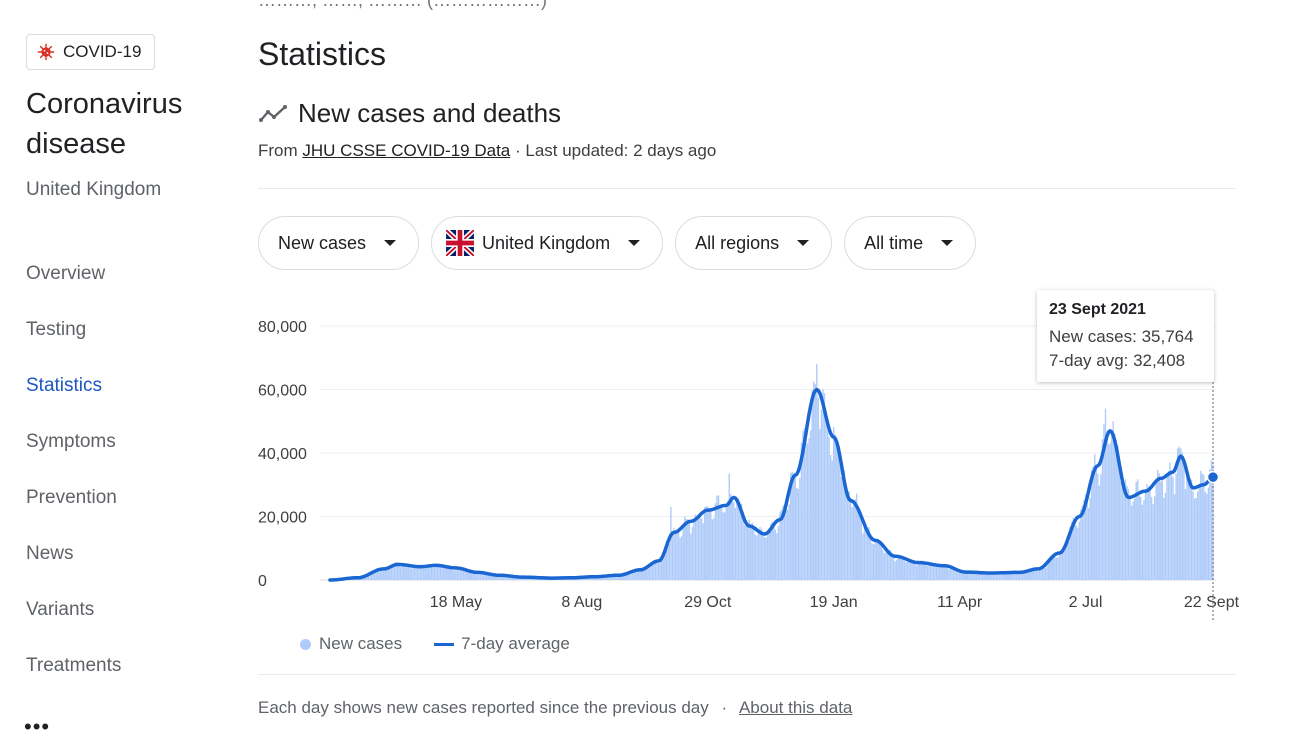  What do you see at coordinates (115, 442) in the screenshot?
I see `nav-item-symptoms: Symptoms` at bounding box center [115, 442].